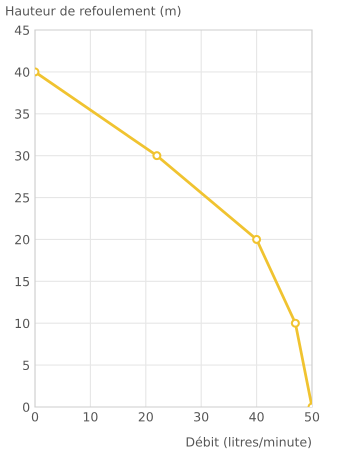 This screenshot has height=464, width=360. What do you see at coordinates (22, 197) in the screenshot?
I see `y-tick-label: 25` at bounding box center [22, 197].